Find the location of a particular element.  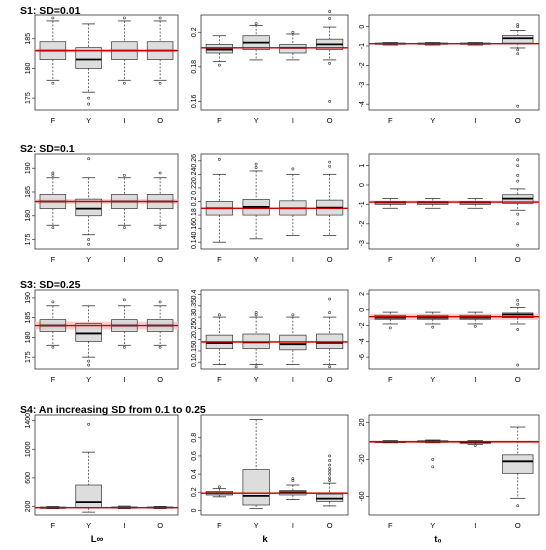

row-title-s3: S3: SD=0.25 is located at coordinates (50, 285).